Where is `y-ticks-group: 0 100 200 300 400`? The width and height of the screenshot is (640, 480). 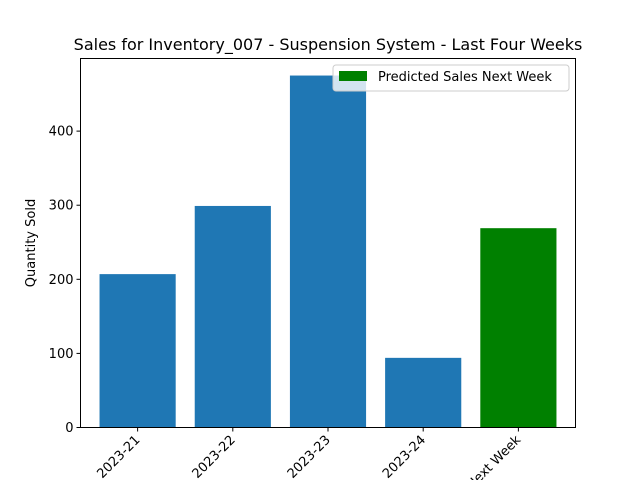
y-ticks-group: 0 100 200 300 400 is located at coordinates (65, 280).